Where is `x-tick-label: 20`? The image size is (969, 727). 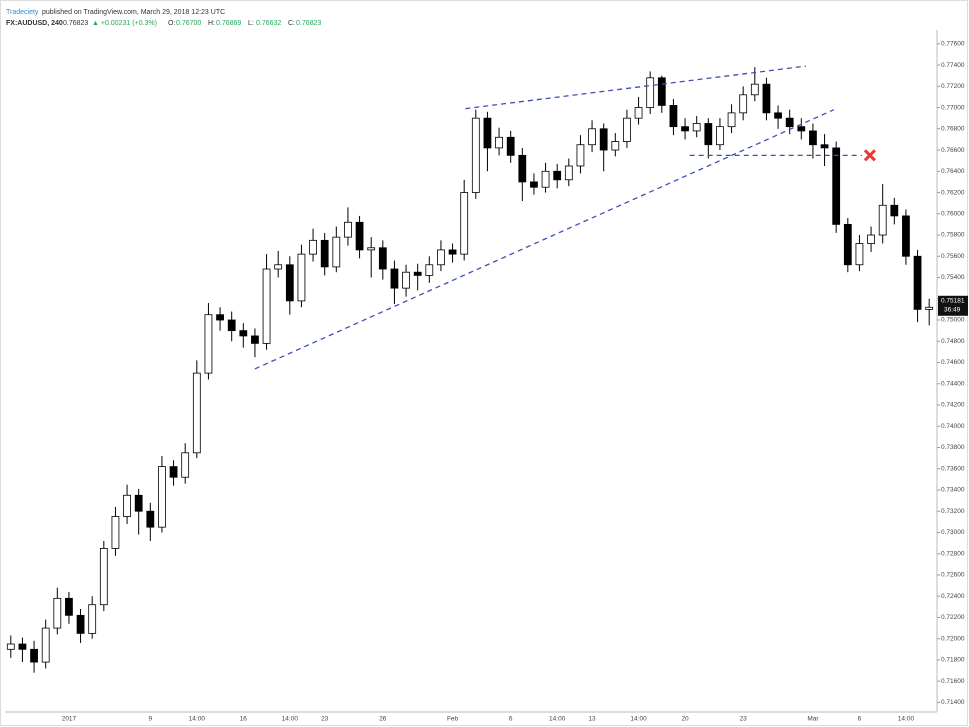 x-tick-label: 20 is located at coordinates (685, 719).